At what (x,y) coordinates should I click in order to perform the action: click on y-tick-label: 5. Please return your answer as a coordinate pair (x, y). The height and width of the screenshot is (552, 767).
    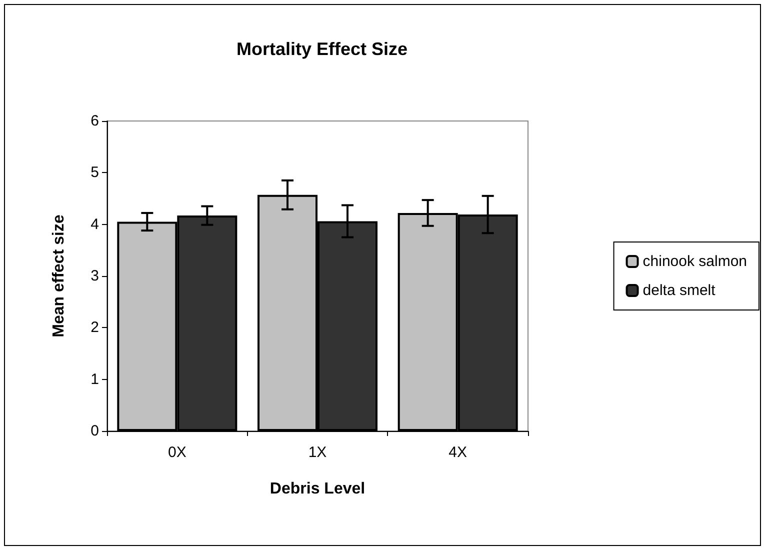
    Looking at the image, I should click on (94, 173).